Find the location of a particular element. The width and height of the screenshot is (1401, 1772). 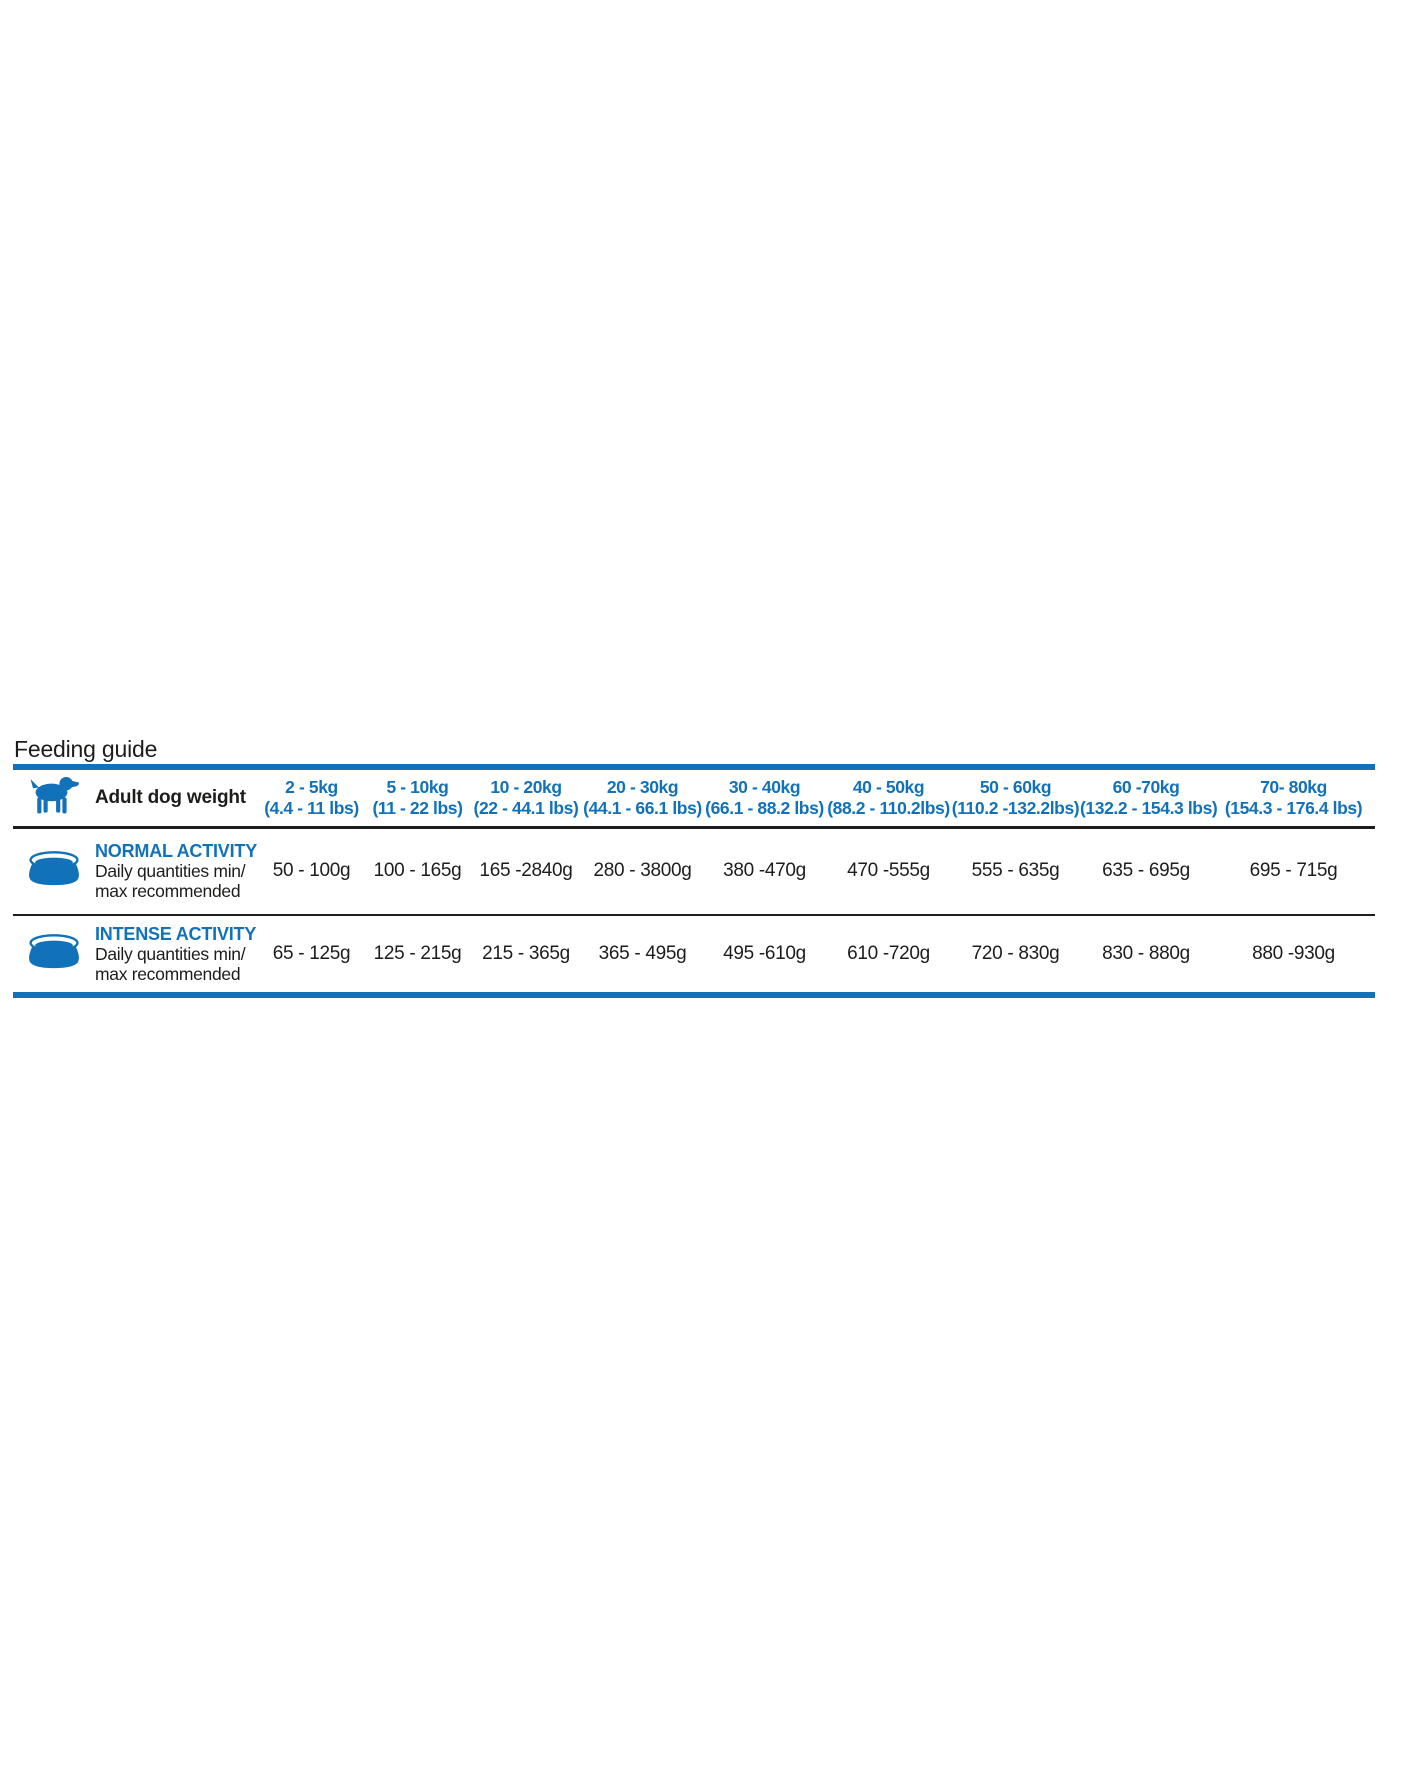

weight-kg: 5 - 10kg is located at coordinates (417, 786).